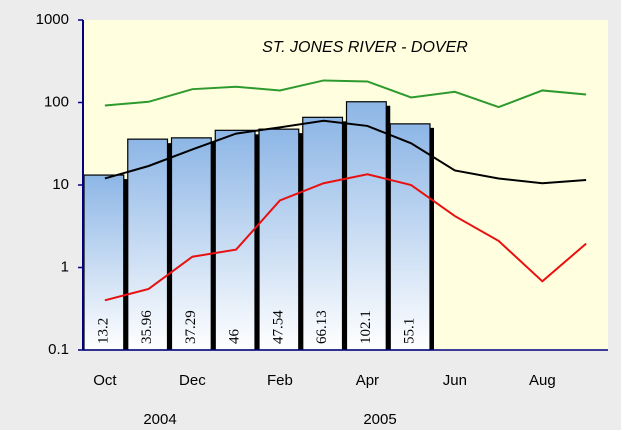  I want to click on bar-value-label: 35.96, so click(147, 327).